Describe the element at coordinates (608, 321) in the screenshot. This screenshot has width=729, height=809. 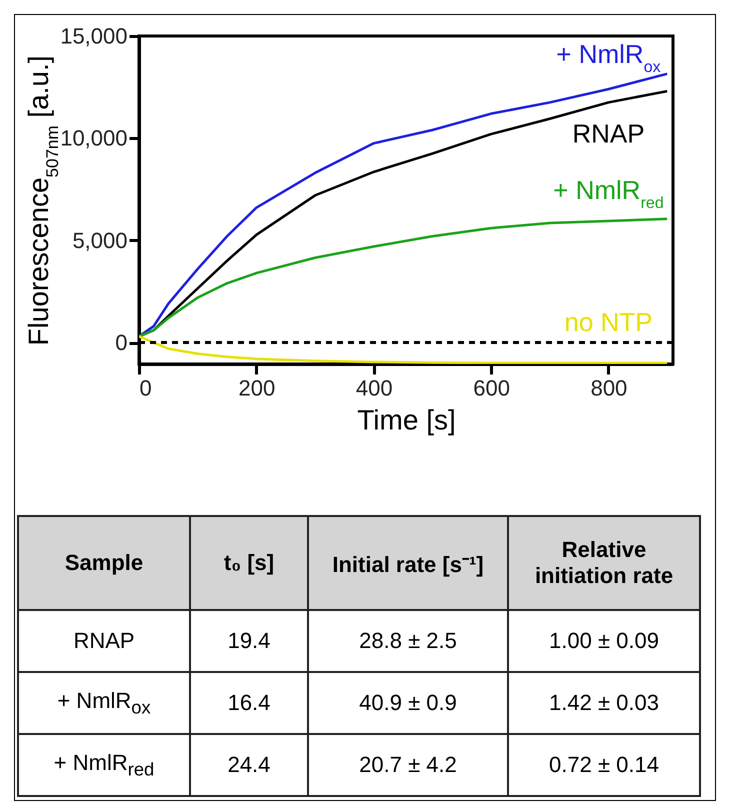
I see `series-label: no NTP` at that location.